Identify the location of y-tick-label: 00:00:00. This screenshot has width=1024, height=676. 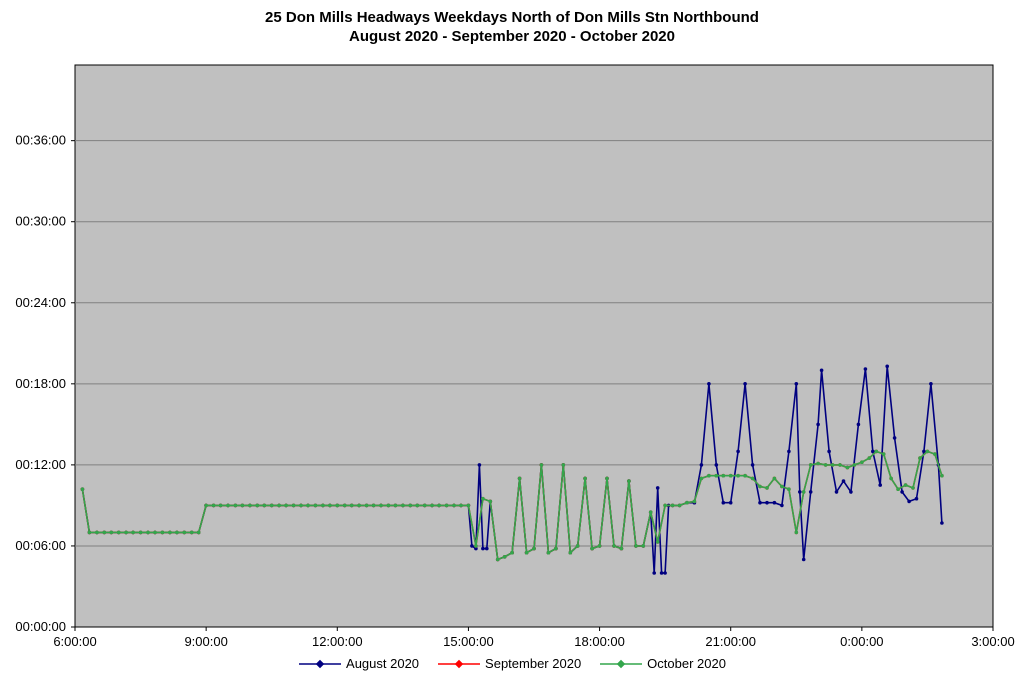
(40, 626).